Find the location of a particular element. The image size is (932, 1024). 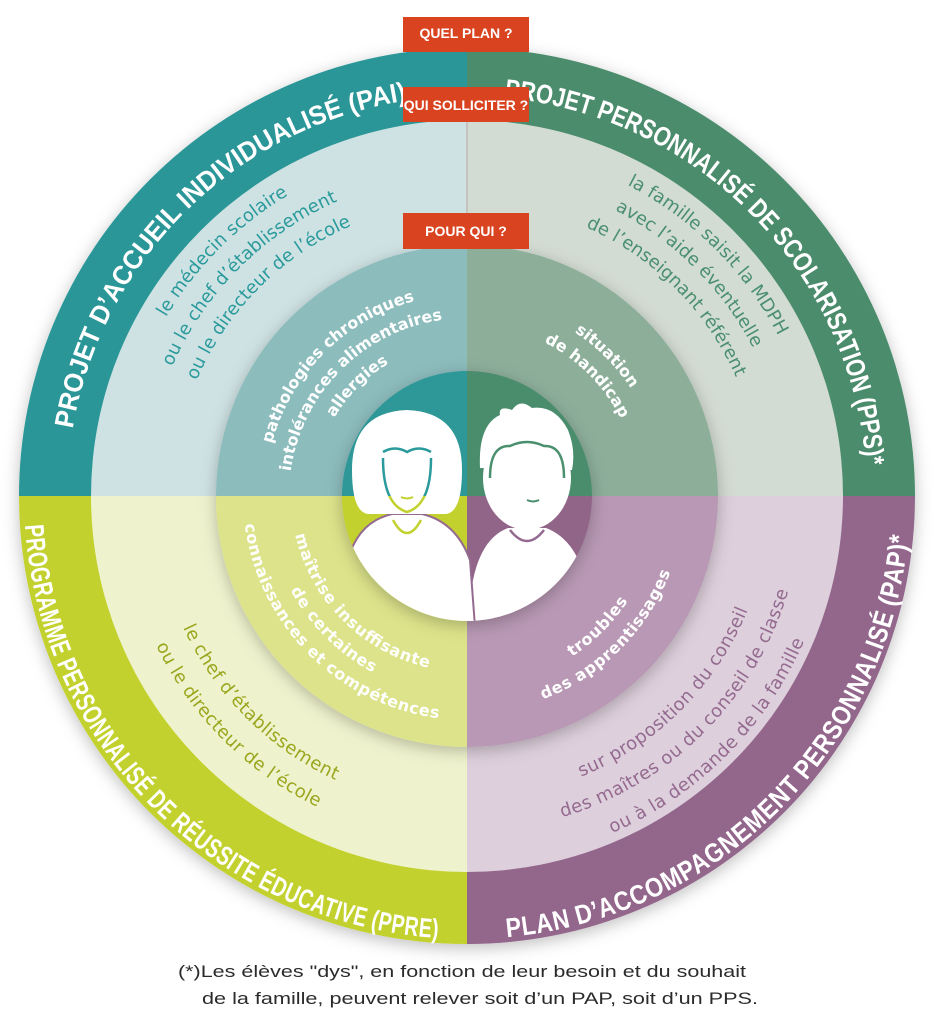

tag-pour-qui: POUR QUI ? is located at coordinates (466, 231).